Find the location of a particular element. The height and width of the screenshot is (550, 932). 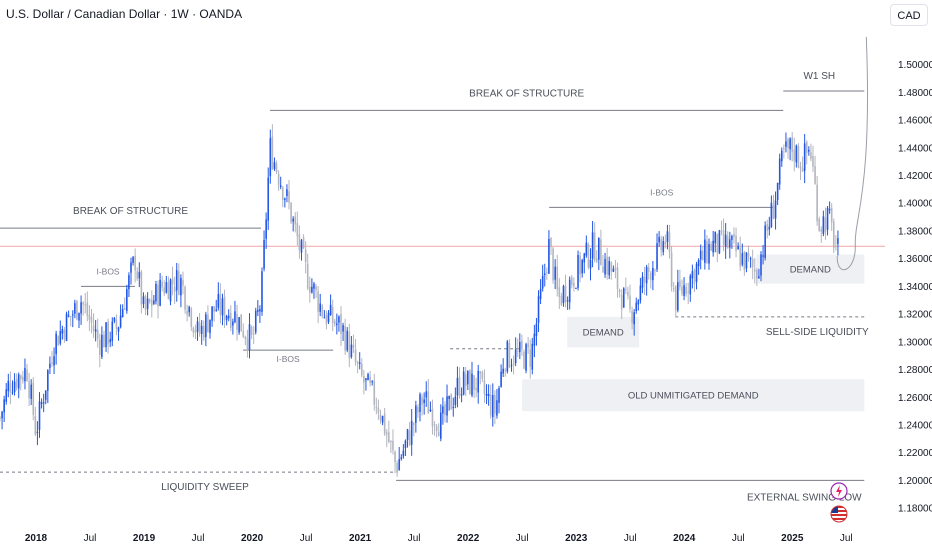

currency-button: CAD is located at coordinates (909, 15).